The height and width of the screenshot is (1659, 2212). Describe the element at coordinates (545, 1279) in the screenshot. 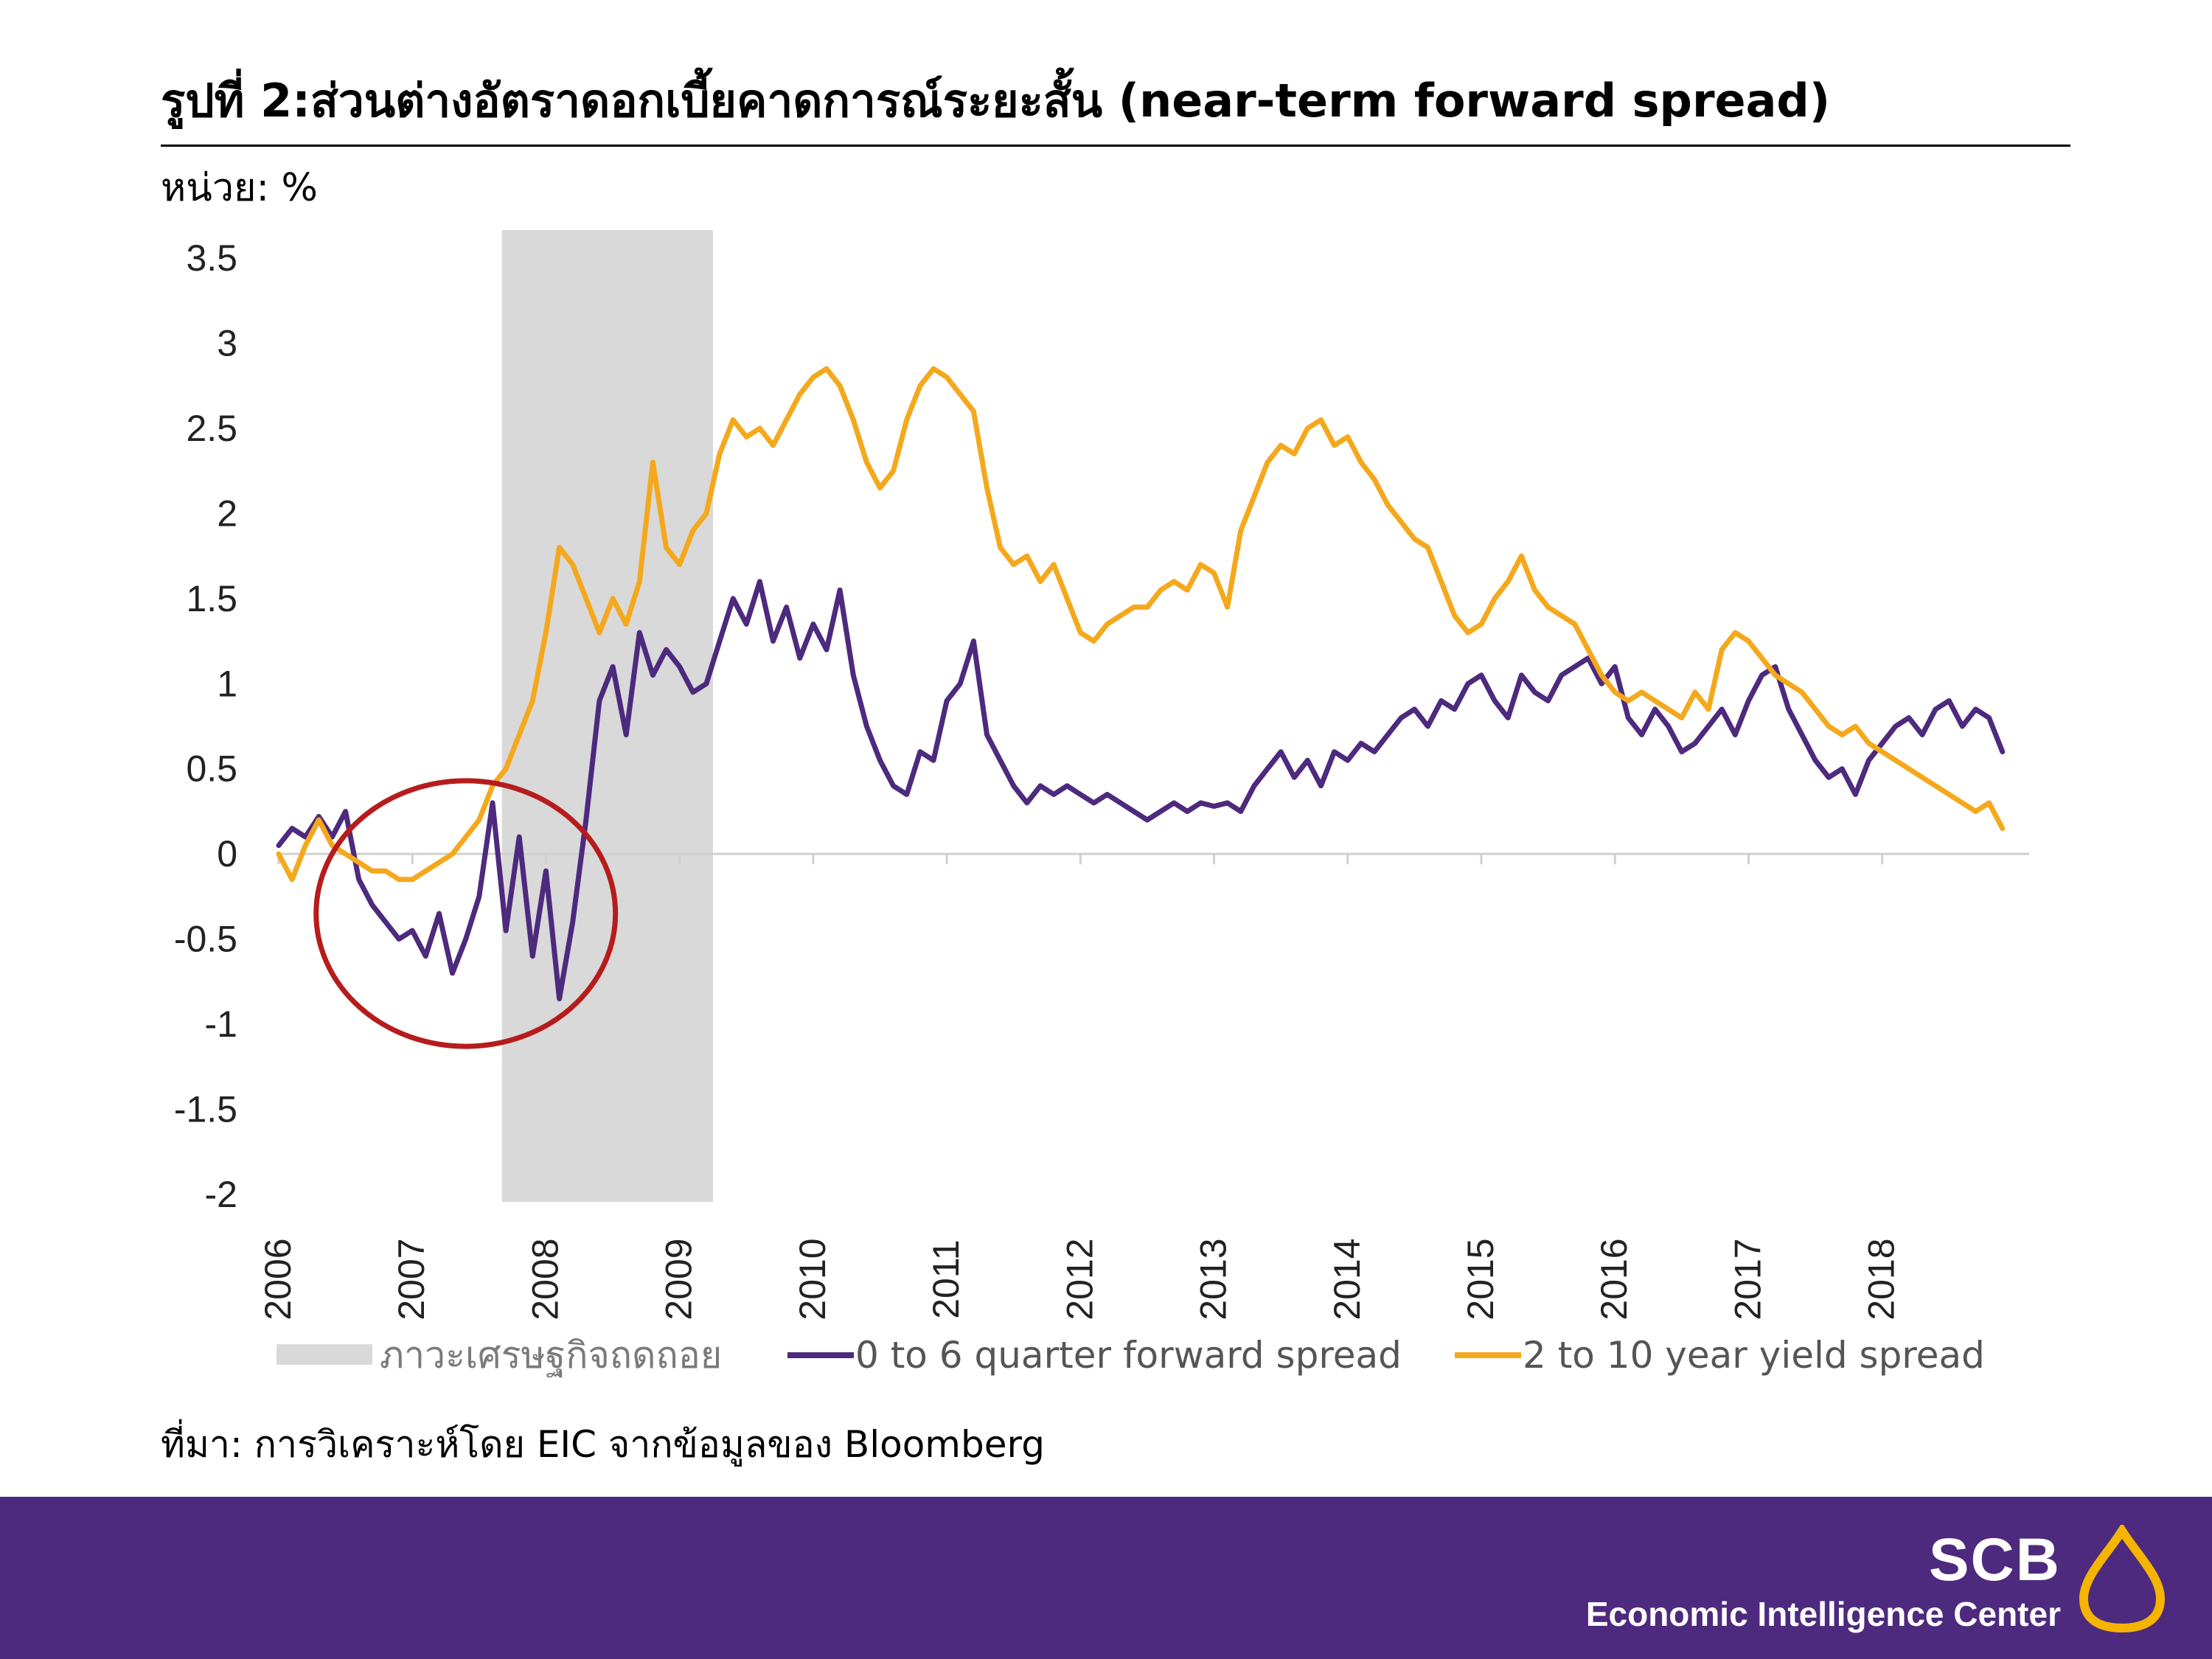

I see `x-tick-label: 2008` at that location.